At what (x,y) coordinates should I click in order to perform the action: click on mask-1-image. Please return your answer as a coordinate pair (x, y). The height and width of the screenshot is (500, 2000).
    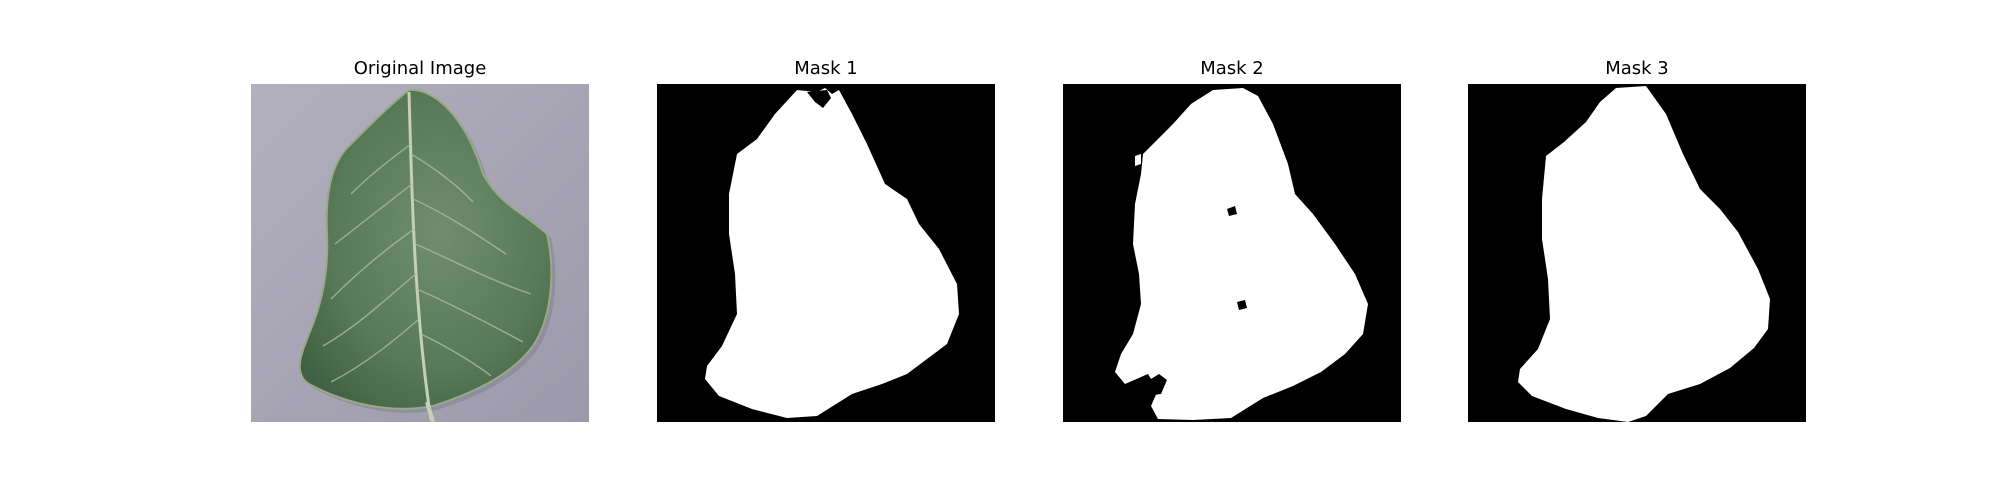
    Looking at the image, I should click on (826, 253).